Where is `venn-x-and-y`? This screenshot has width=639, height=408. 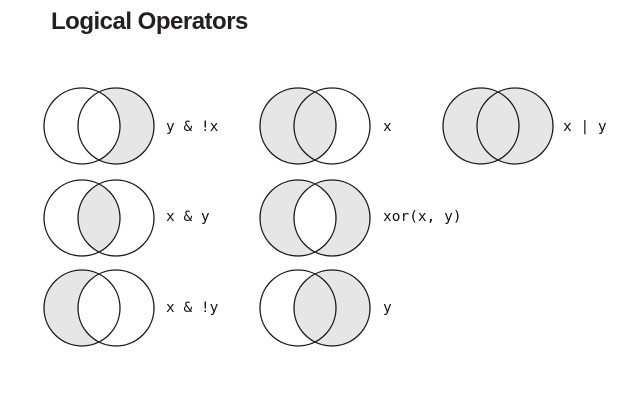 venn-x-and-y is located at coordinates (99, 218).